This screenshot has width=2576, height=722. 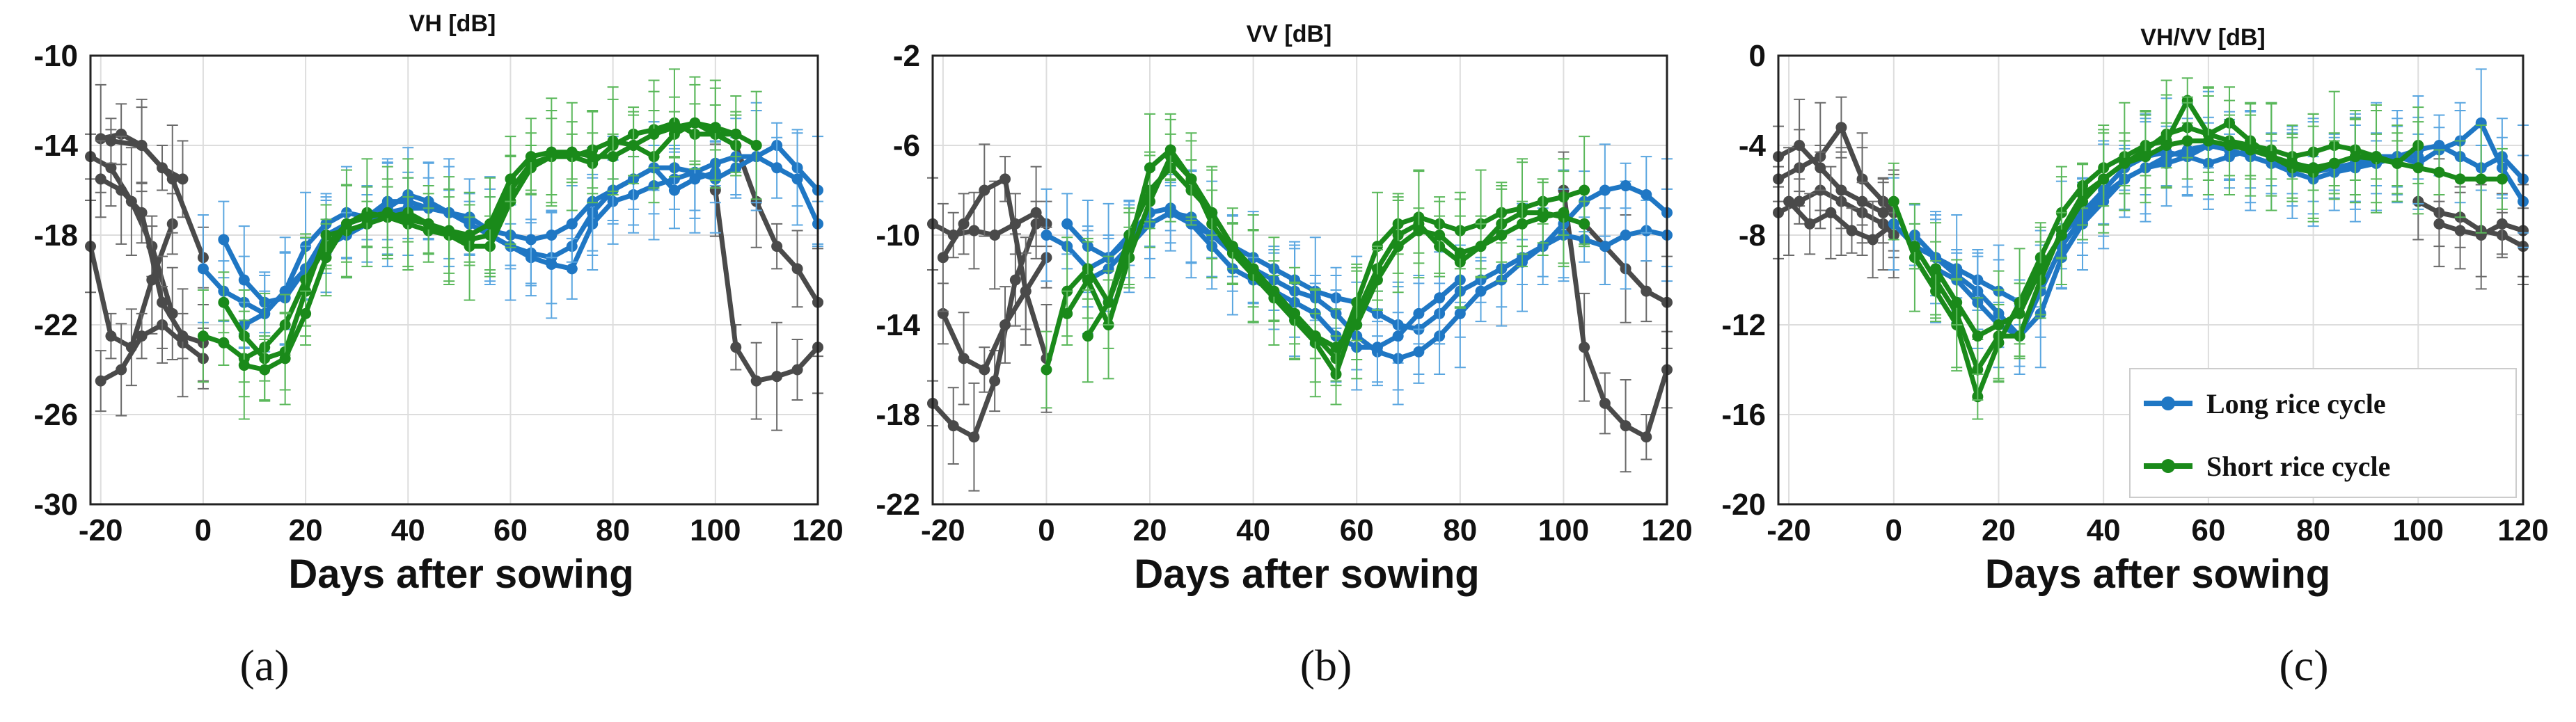 What do you see at coordinates (2296, 403) in the screenshot?
I see `legend-label-long: Long rice cycle` at bounding box center [2296, 403].